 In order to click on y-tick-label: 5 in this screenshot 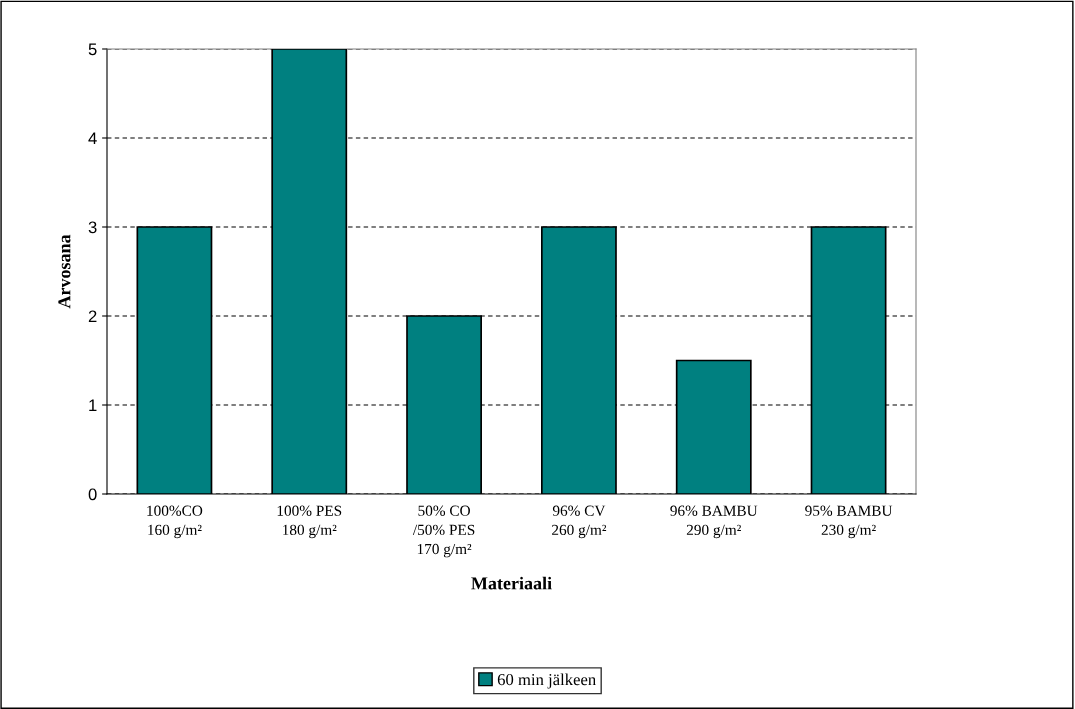, I will do `click(92, 49)`.